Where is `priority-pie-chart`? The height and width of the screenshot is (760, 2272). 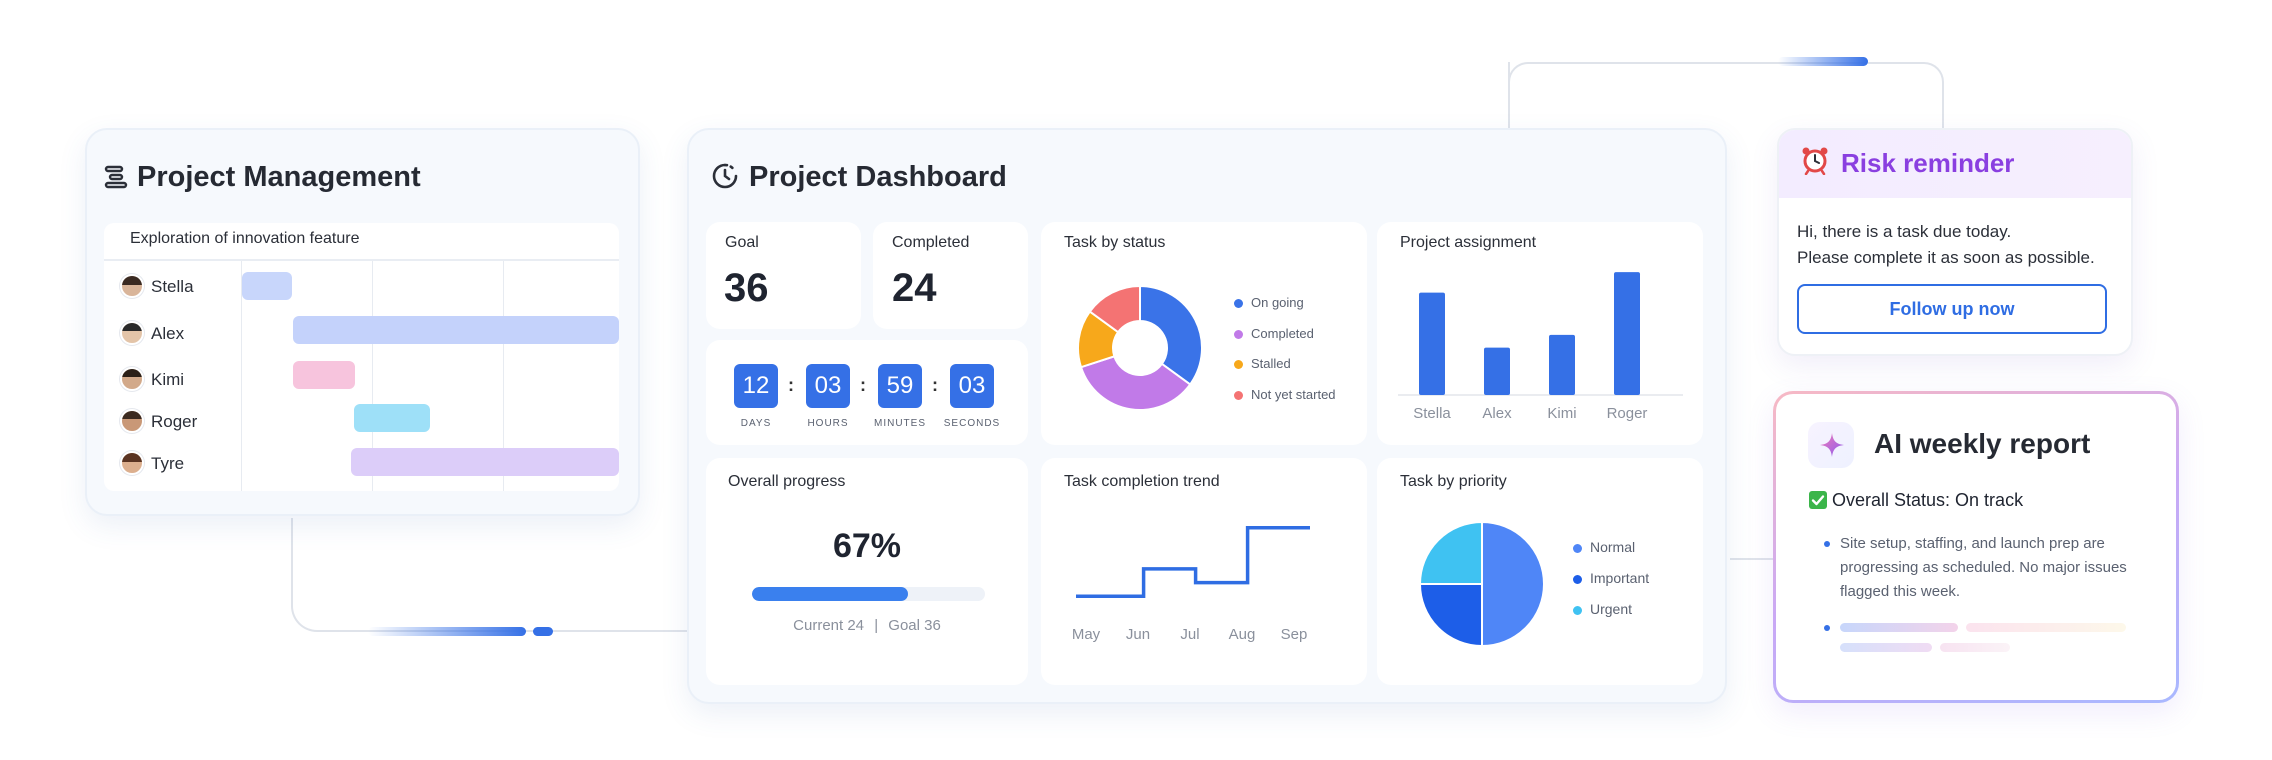 priority-pie-chart is located at coordinates (1481, 584).